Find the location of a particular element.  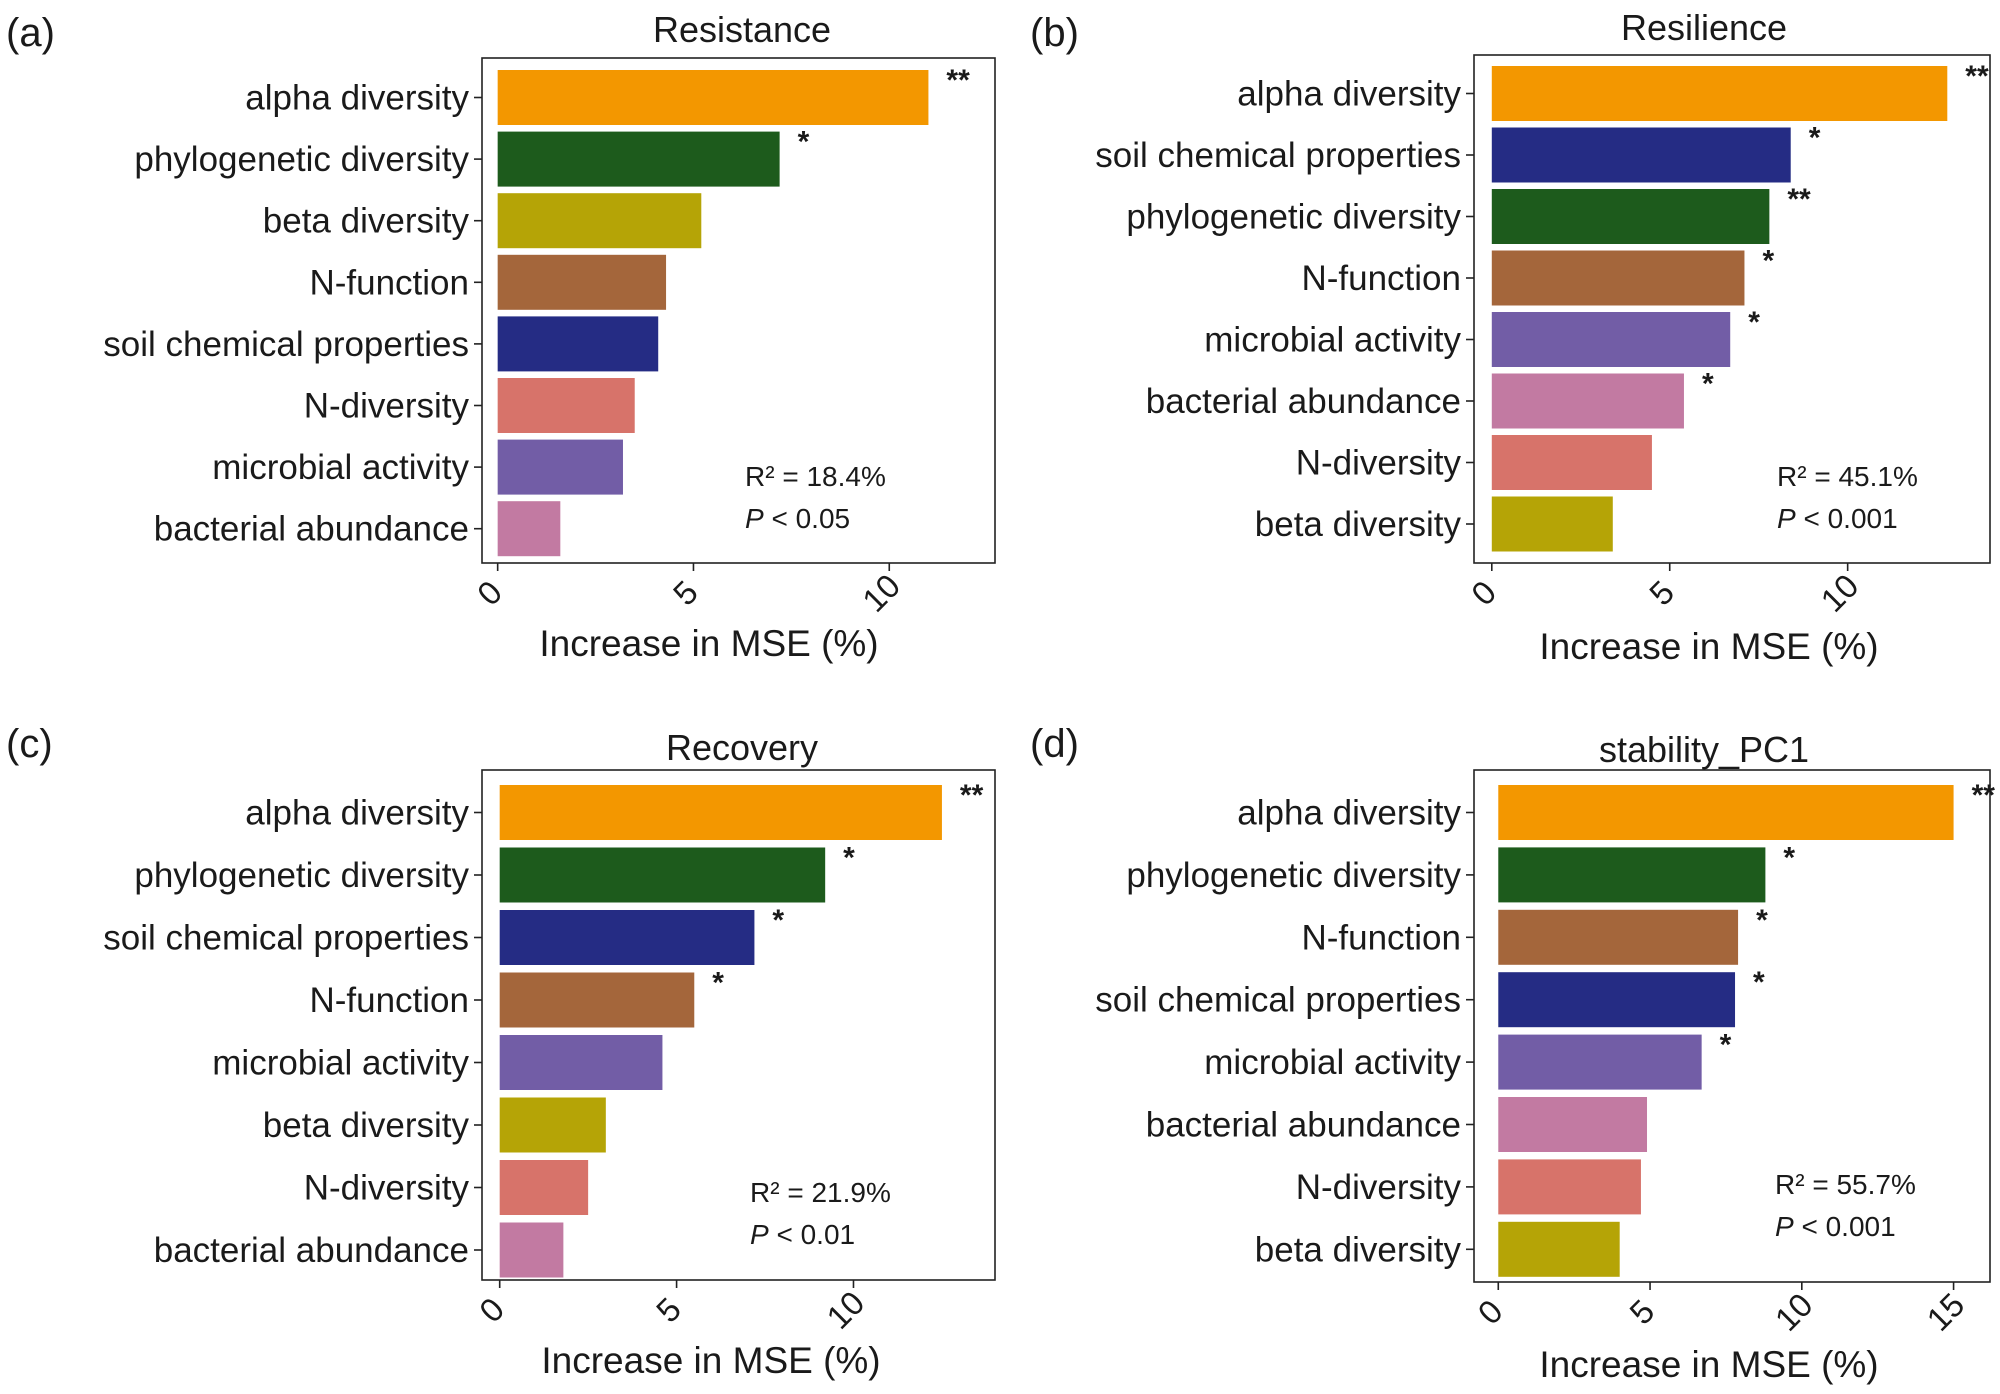

r-squared-label: R² = 18.4% is located at coordinates (815, 476).